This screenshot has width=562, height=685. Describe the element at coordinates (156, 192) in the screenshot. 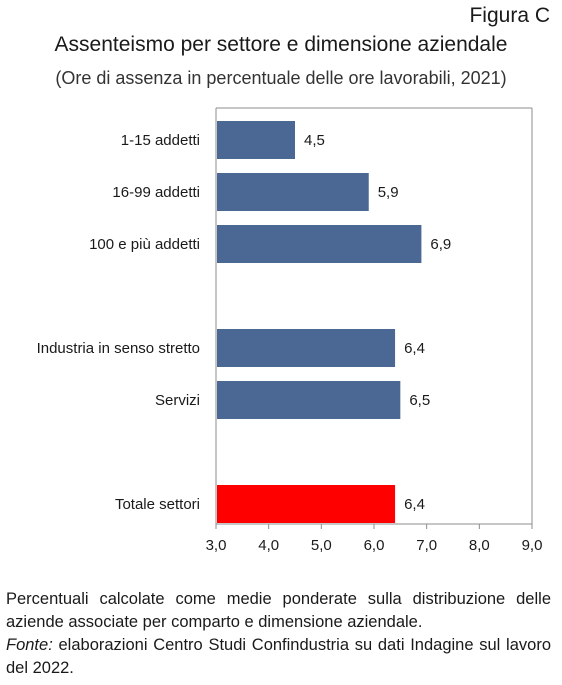

I see `category-label: 16-99 addetti` at that location.